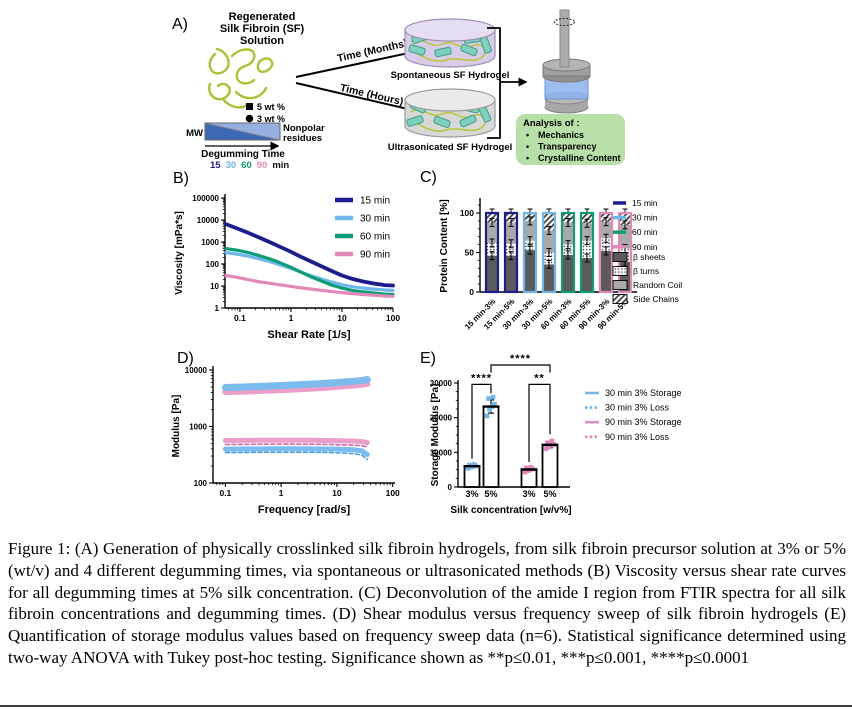  Describe the element at coordinates (567, 147) in the screenshot. I see `analysis-item: Transparency` at that location.